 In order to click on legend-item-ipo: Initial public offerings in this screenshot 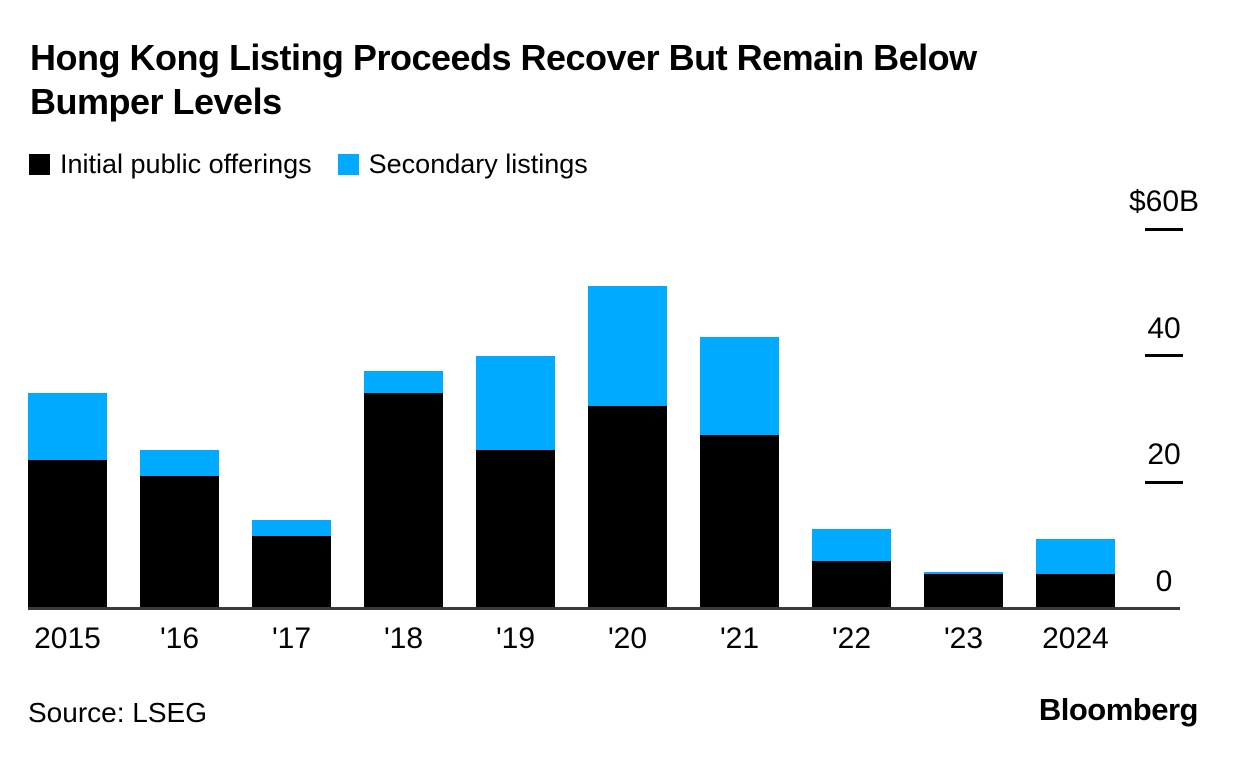, I will do `click(170, 164)`.